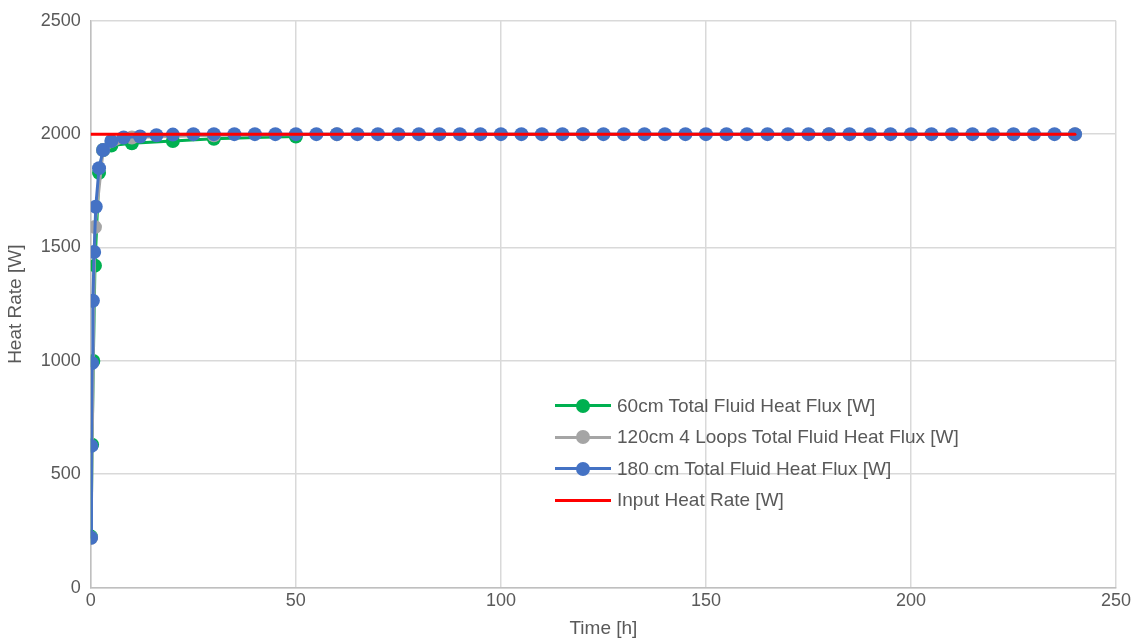 Image resolution: width=1138 pixels, height=644 pixels. What do you see at coordinates (700, 500) in the screenshot?
I see `legend-label: Input Heat Rate [W]` at bounding box center [700, 500].